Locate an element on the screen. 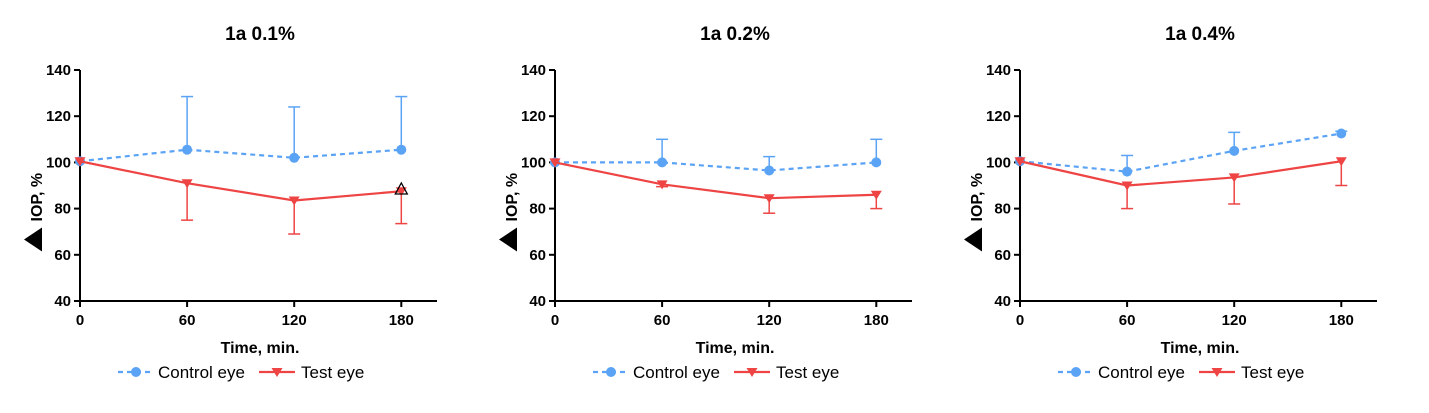 This screenshot has height=413, width=1429. significance-annotation is located at coordinates (401, 188).